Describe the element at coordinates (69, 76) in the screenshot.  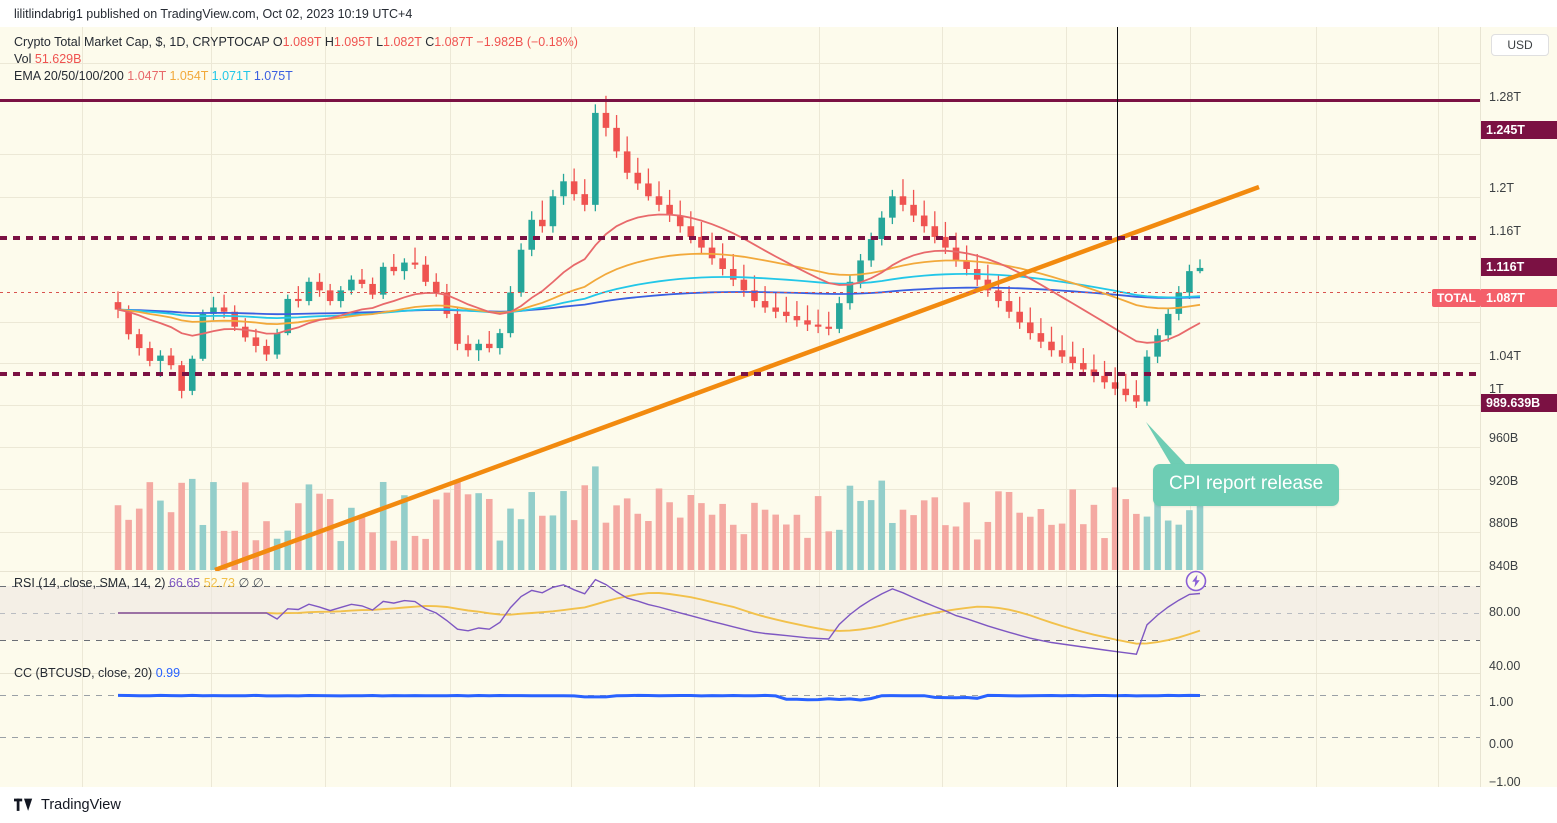
I see `legend-ema-label: EMA 20/50/100/200` at that location.